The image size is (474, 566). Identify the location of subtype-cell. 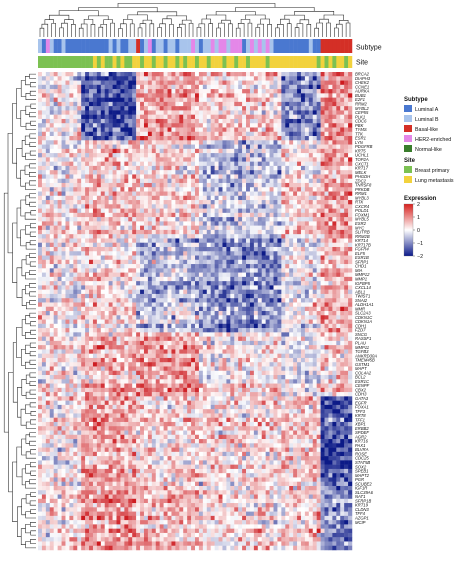
(189, 46).